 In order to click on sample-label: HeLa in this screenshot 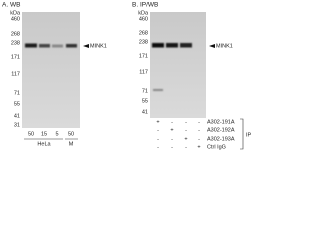, I will do `click(44, 144)`.